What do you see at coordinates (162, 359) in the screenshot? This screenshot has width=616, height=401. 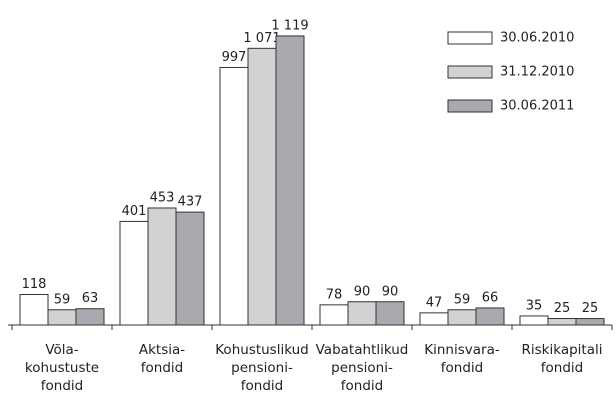 I see `x-tick-label: Aktsia-fondid` at bounding box center [162, 359].